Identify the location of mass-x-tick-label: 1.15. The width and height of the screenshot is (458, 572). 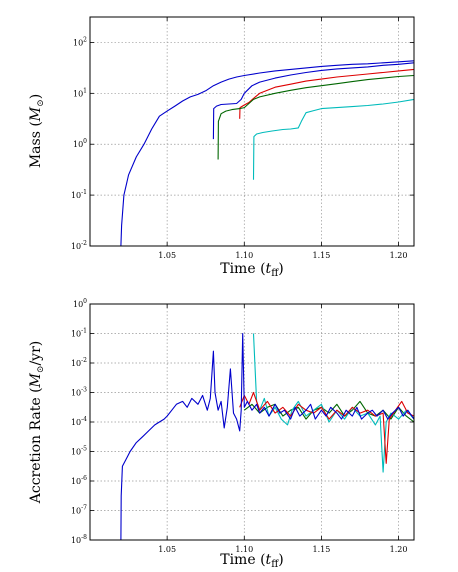
(322, 255).